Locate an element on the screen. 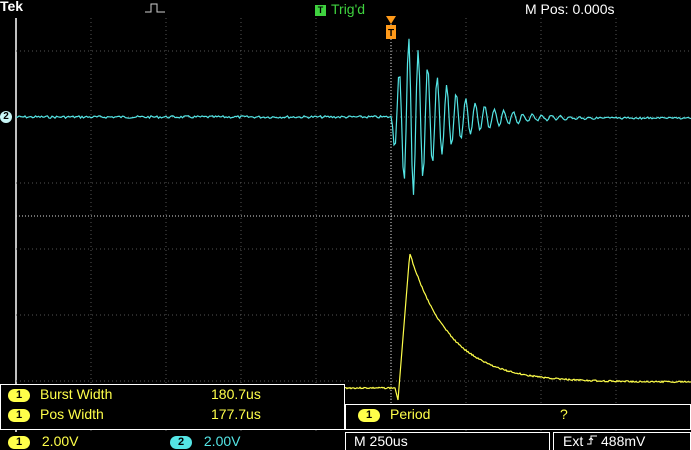 The image size is (691, 450). top-status-bar: Tek T Trig'd M Pos: 0.000s is located at coordinates (345, 9).